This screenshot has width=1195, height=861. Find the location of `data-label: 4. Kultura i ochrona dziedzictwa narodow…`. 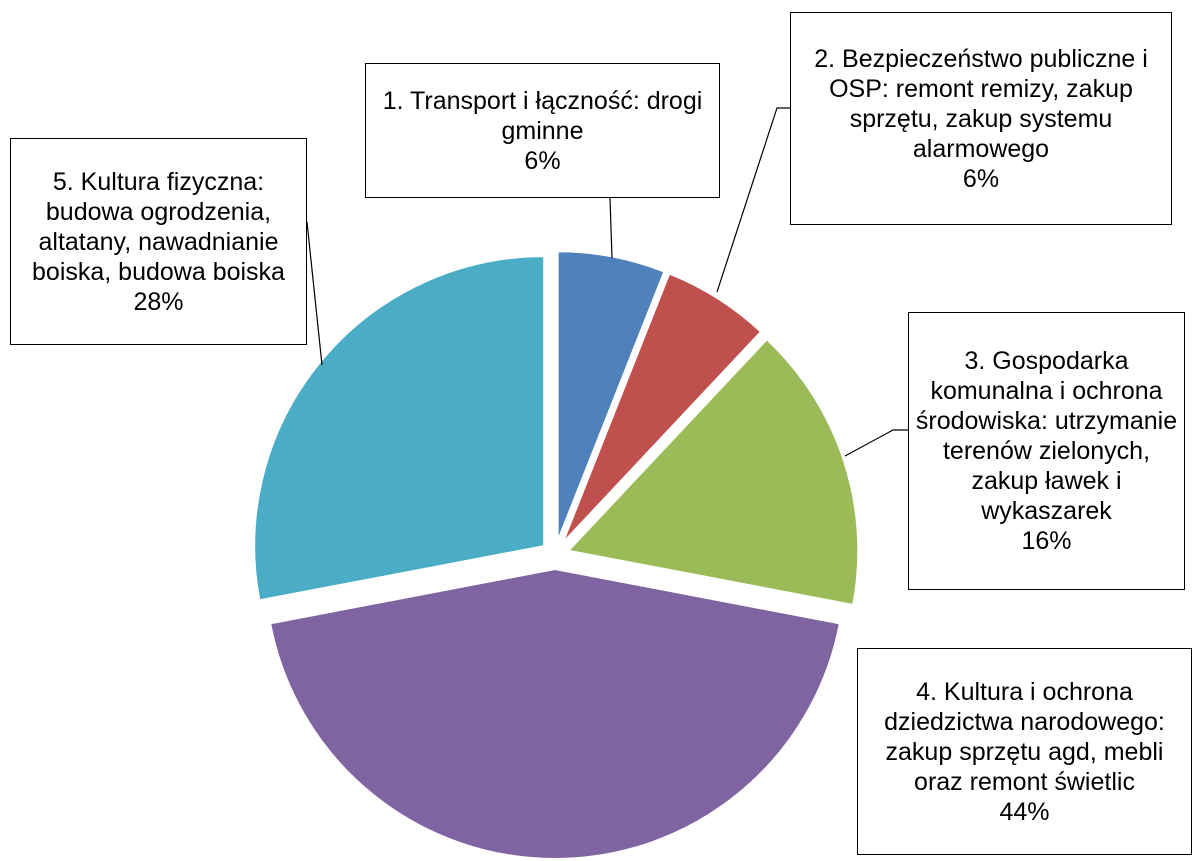

data-label: 4. Kultura i ochrona dziedzictwa narodow… is located at coordinates (1024, 751).